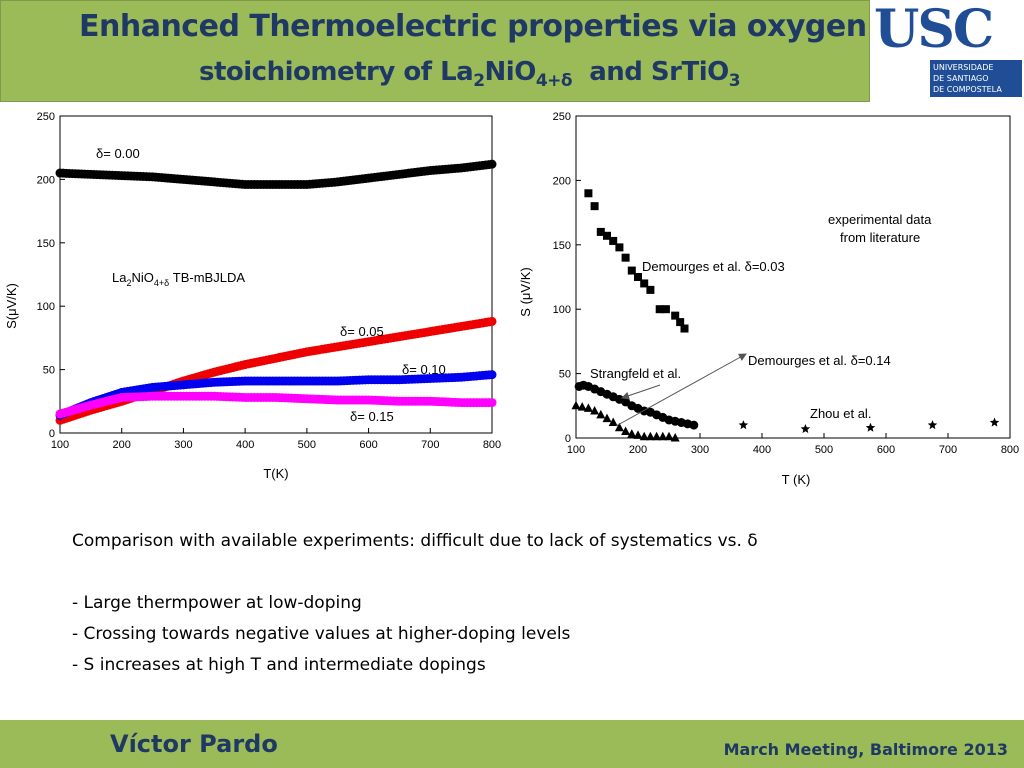 The height and width of the screenshot is (768, 1024). Describe the element at coordinates (880, 237) in the screenshot. I see `chart-right-annotation-line2: from literature` at that location.